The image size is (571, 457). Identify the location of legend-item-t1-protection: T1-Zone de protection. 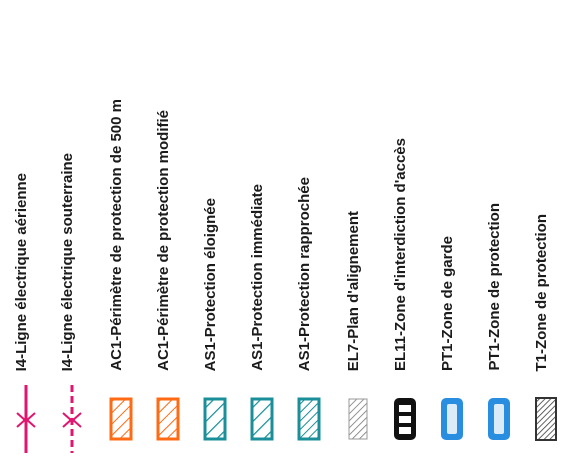
(548, 228).